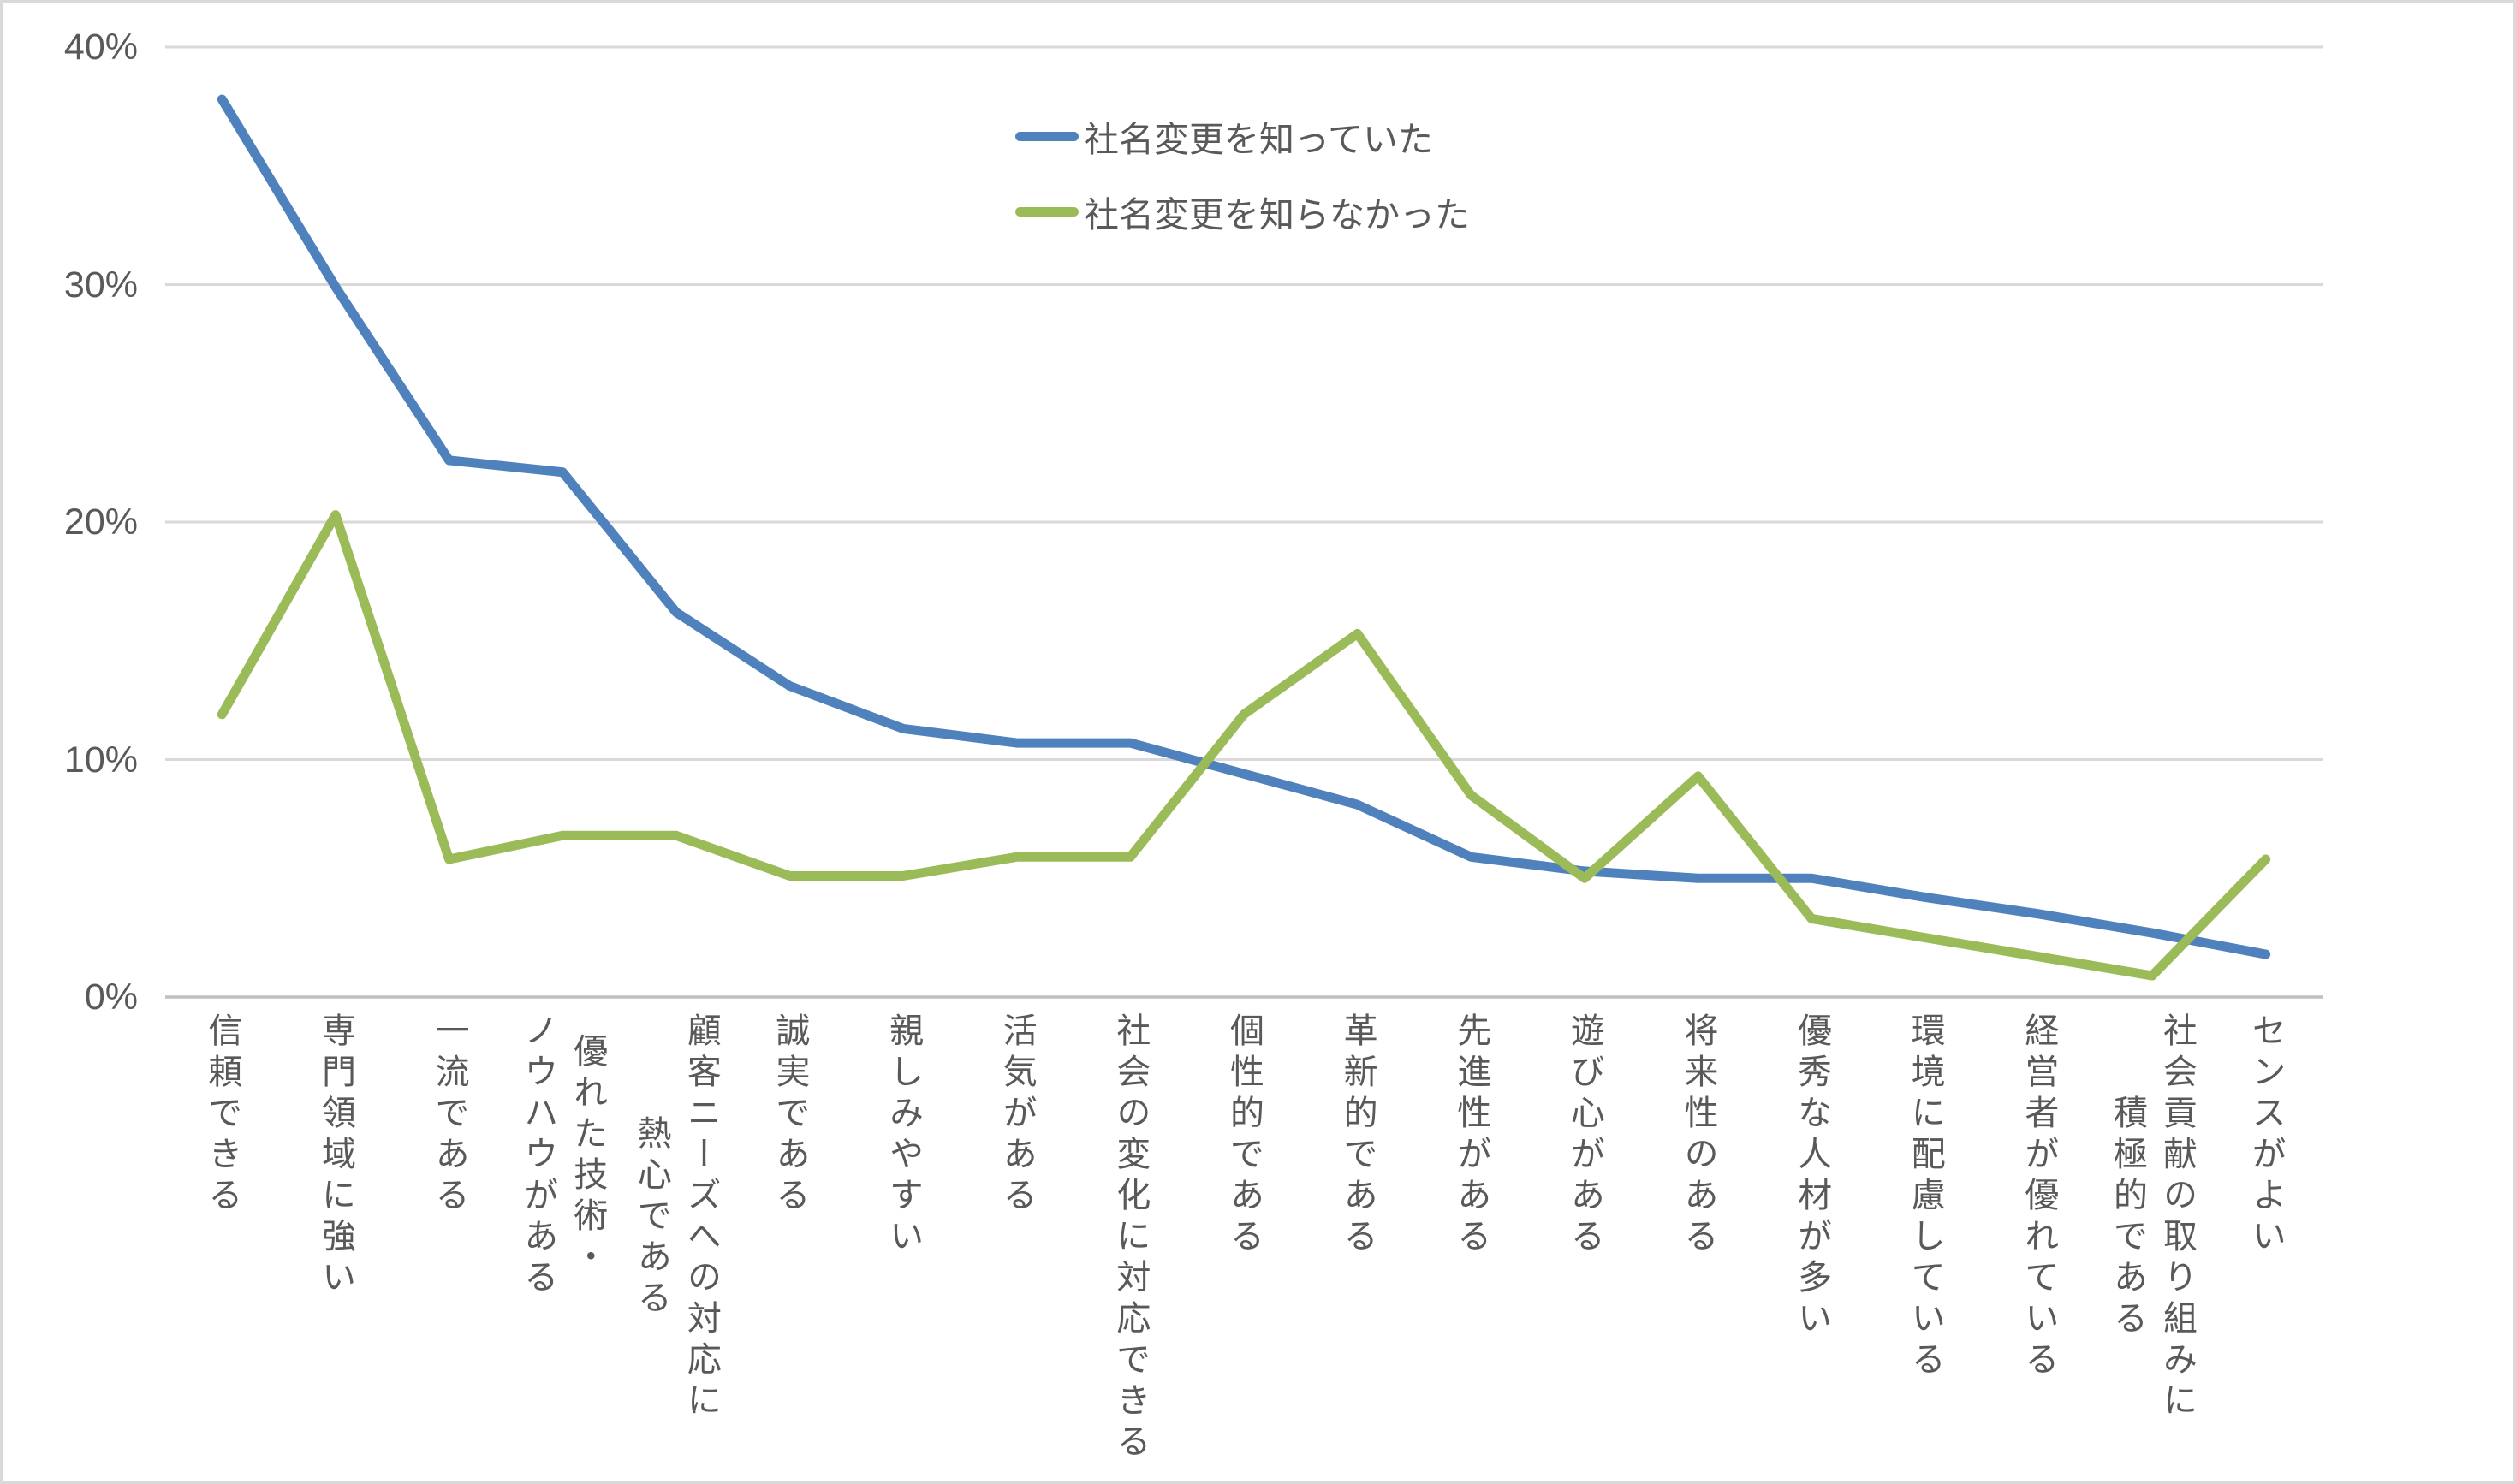  I want to click on x-axis-label-line: 積極的である, so click(2128, 1218).